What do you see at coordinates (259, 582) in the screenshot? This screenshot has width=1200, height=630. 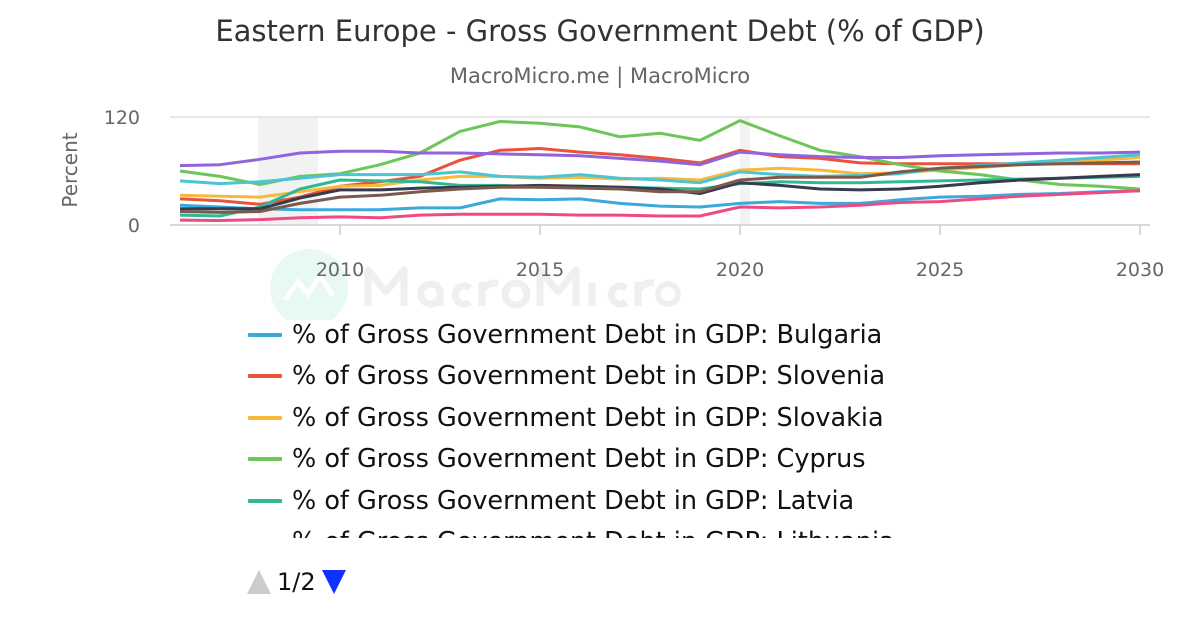 I see `triangle-up-icon` at bounding box center [259, 582].